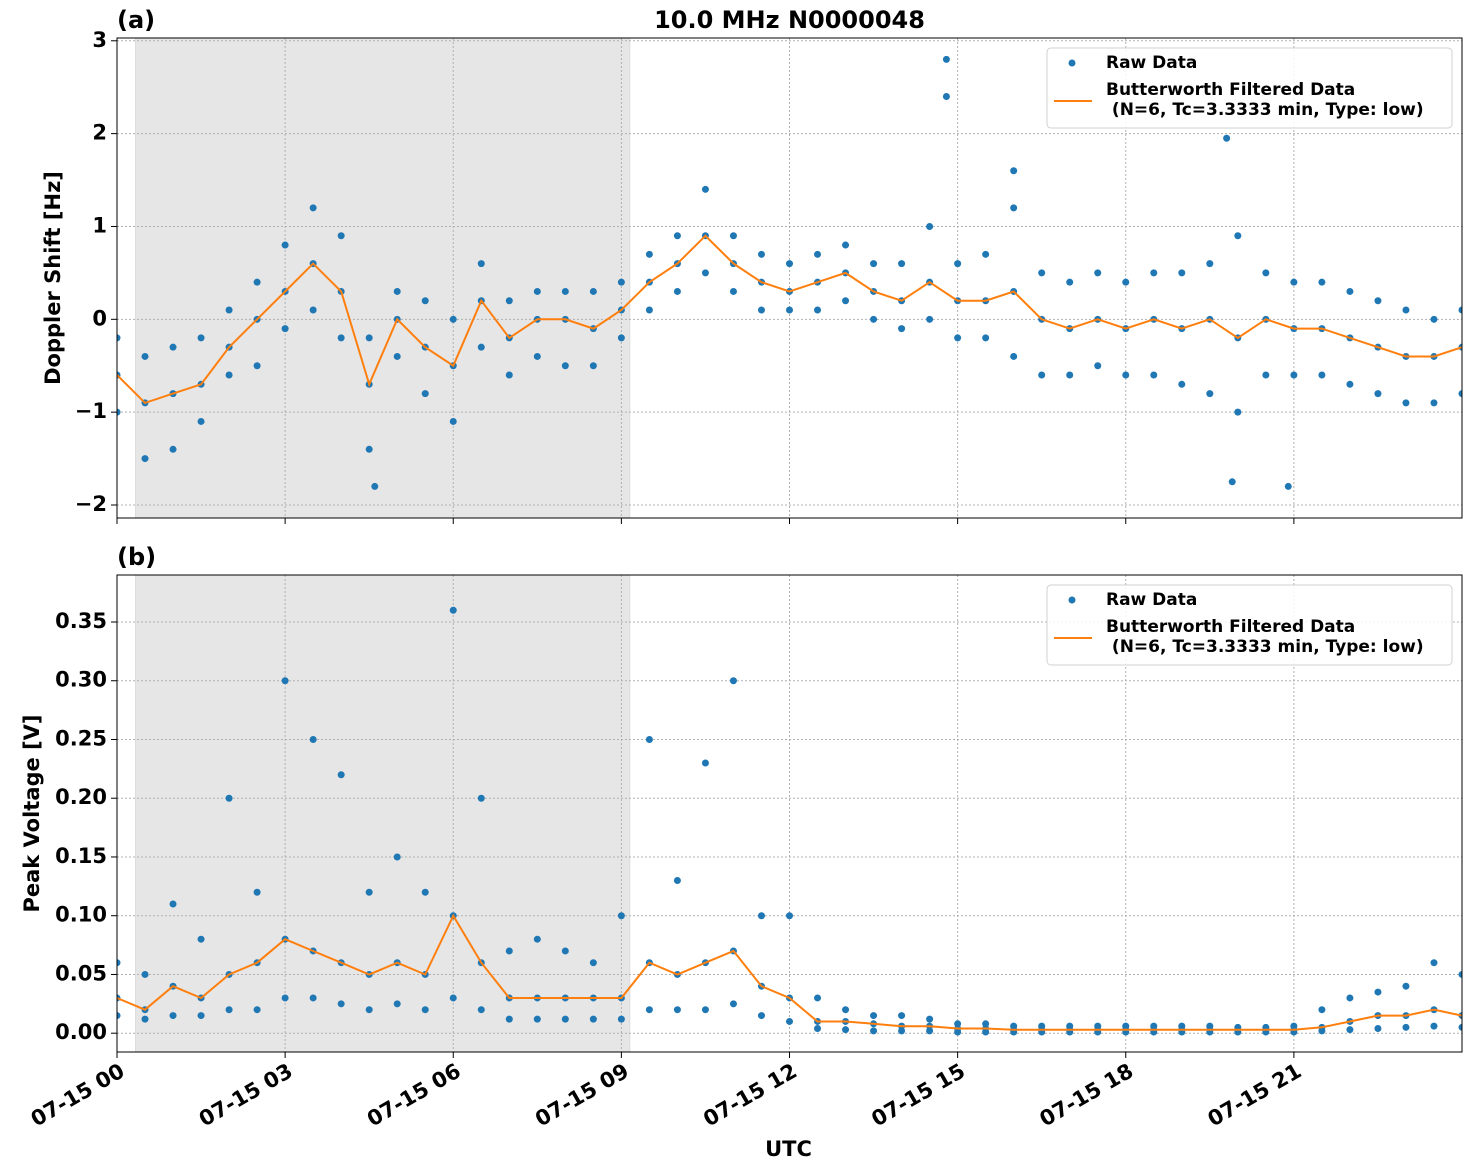 The height and width of the screenshot is (1172, 1471). Describe the element at coordinates (91, 504) in the screenshot. I see `y-tick-label: −2` at that location.